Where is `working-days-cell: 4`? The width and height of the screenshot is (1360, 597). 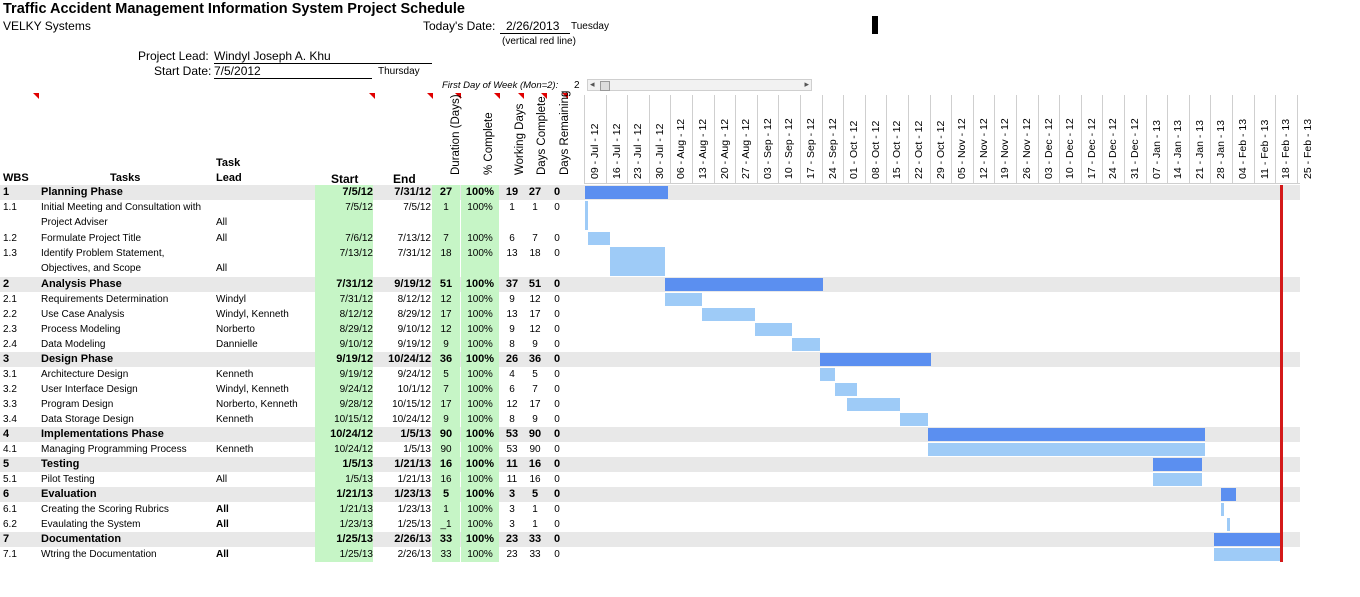
working-days-cell: 4 is located at coordinates (512, 374).